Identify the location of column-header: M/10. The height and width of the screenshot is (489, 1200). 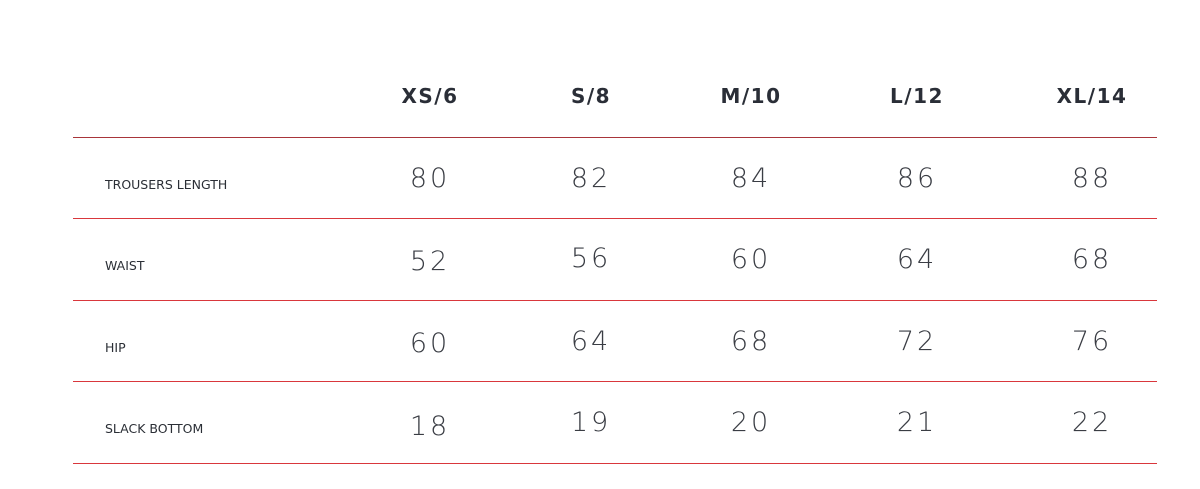
(751, 96).